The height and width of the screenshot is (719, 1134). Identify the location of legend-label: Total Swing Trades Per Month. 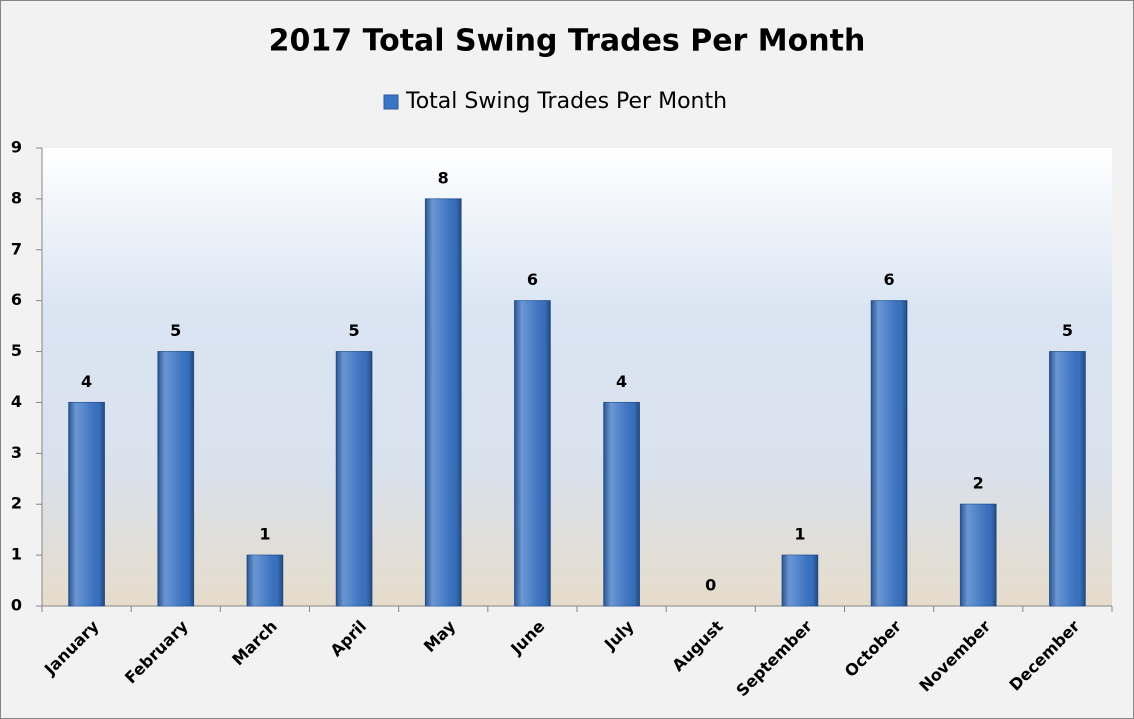
(566, 101).